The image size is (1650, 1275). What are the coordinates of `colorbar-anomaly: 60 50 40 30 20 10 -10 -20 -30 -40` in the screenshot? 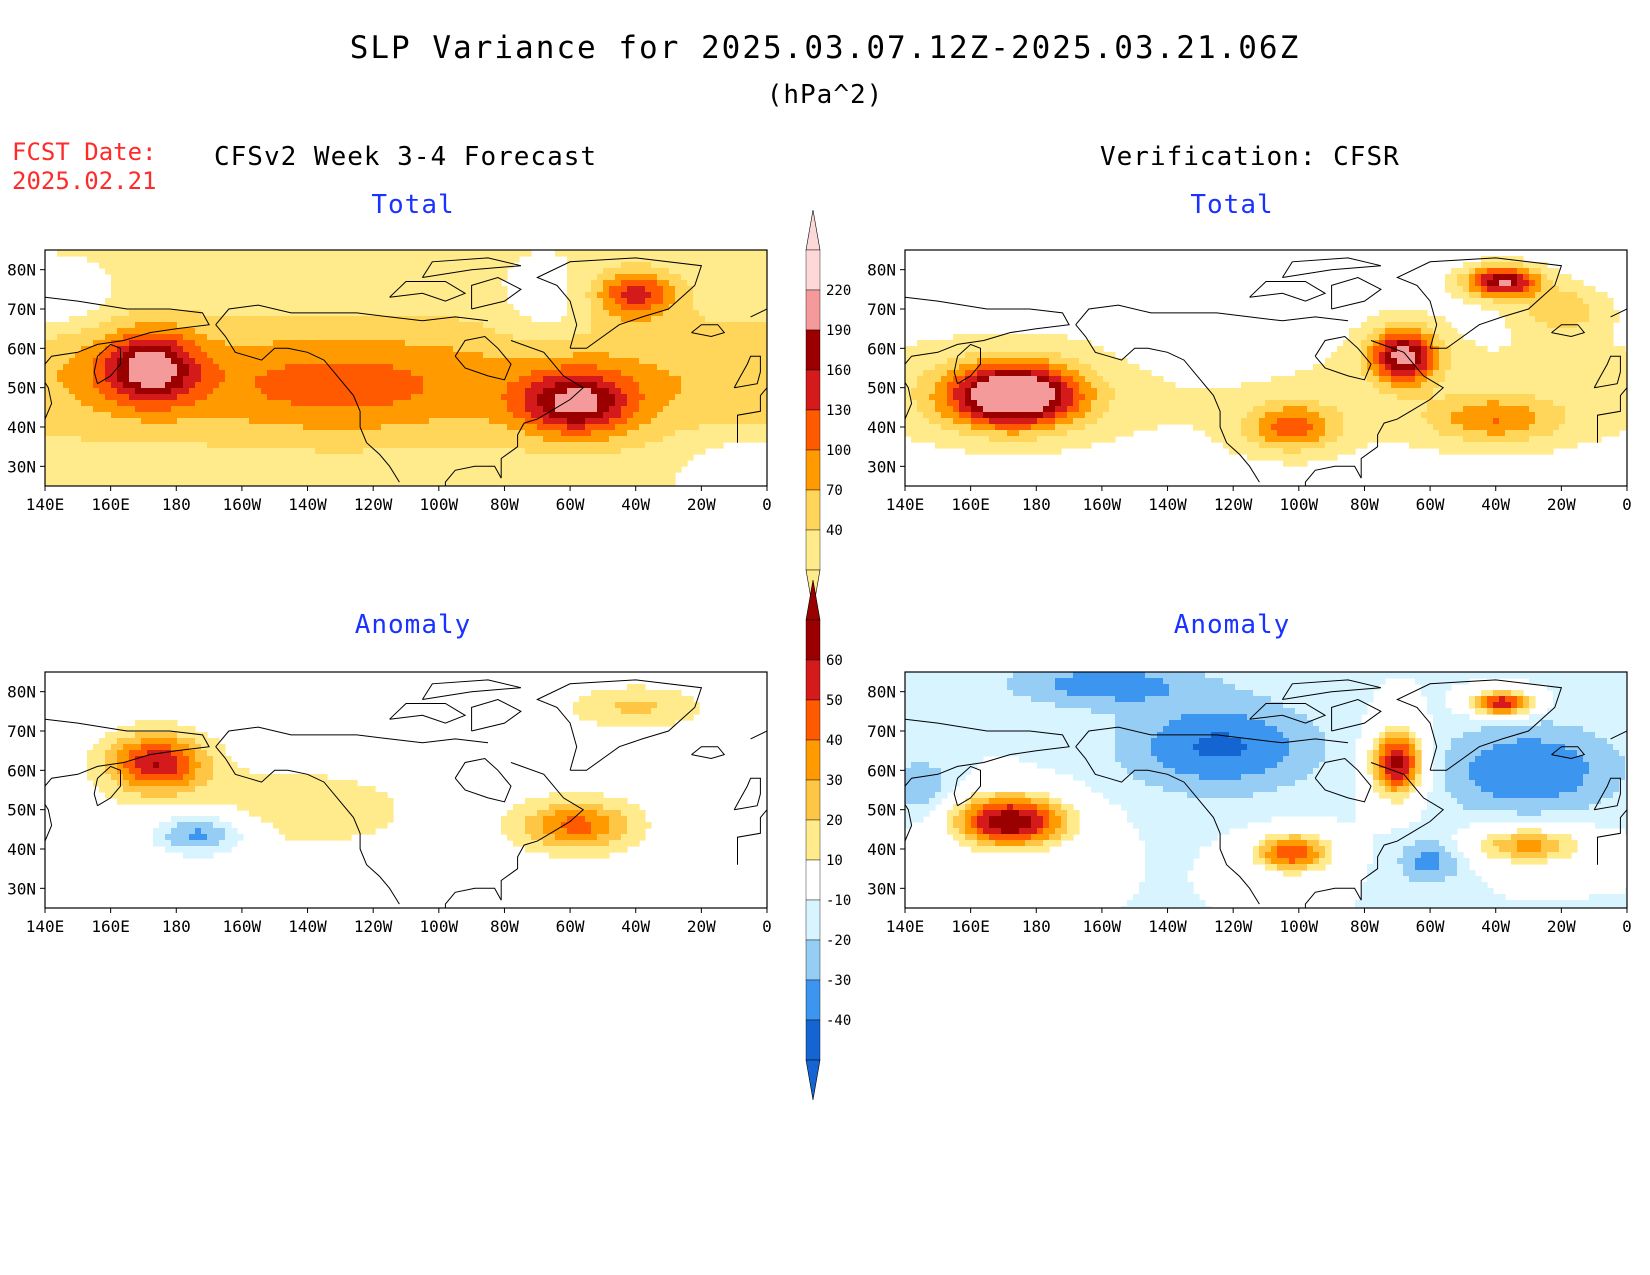 It's located at (828, 840).